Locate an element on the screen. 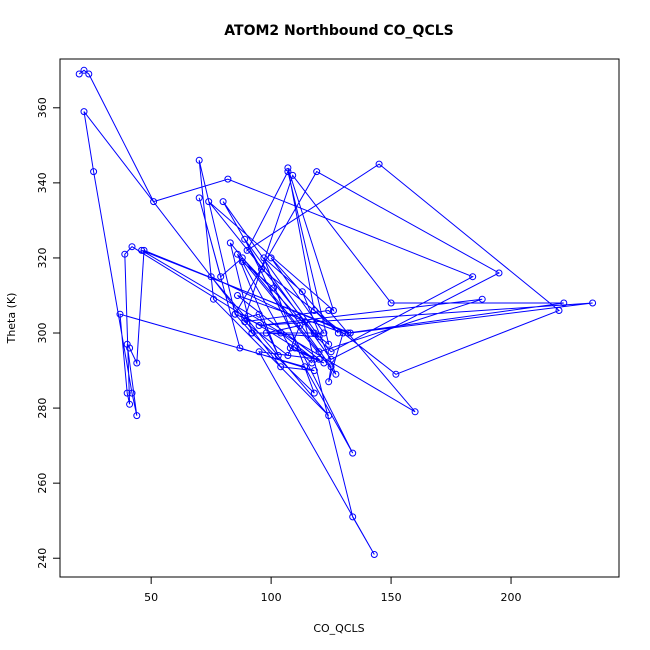 This screenshot has height=650, width=650. x-tick-label: 150 is located at coordinates (391, 597).